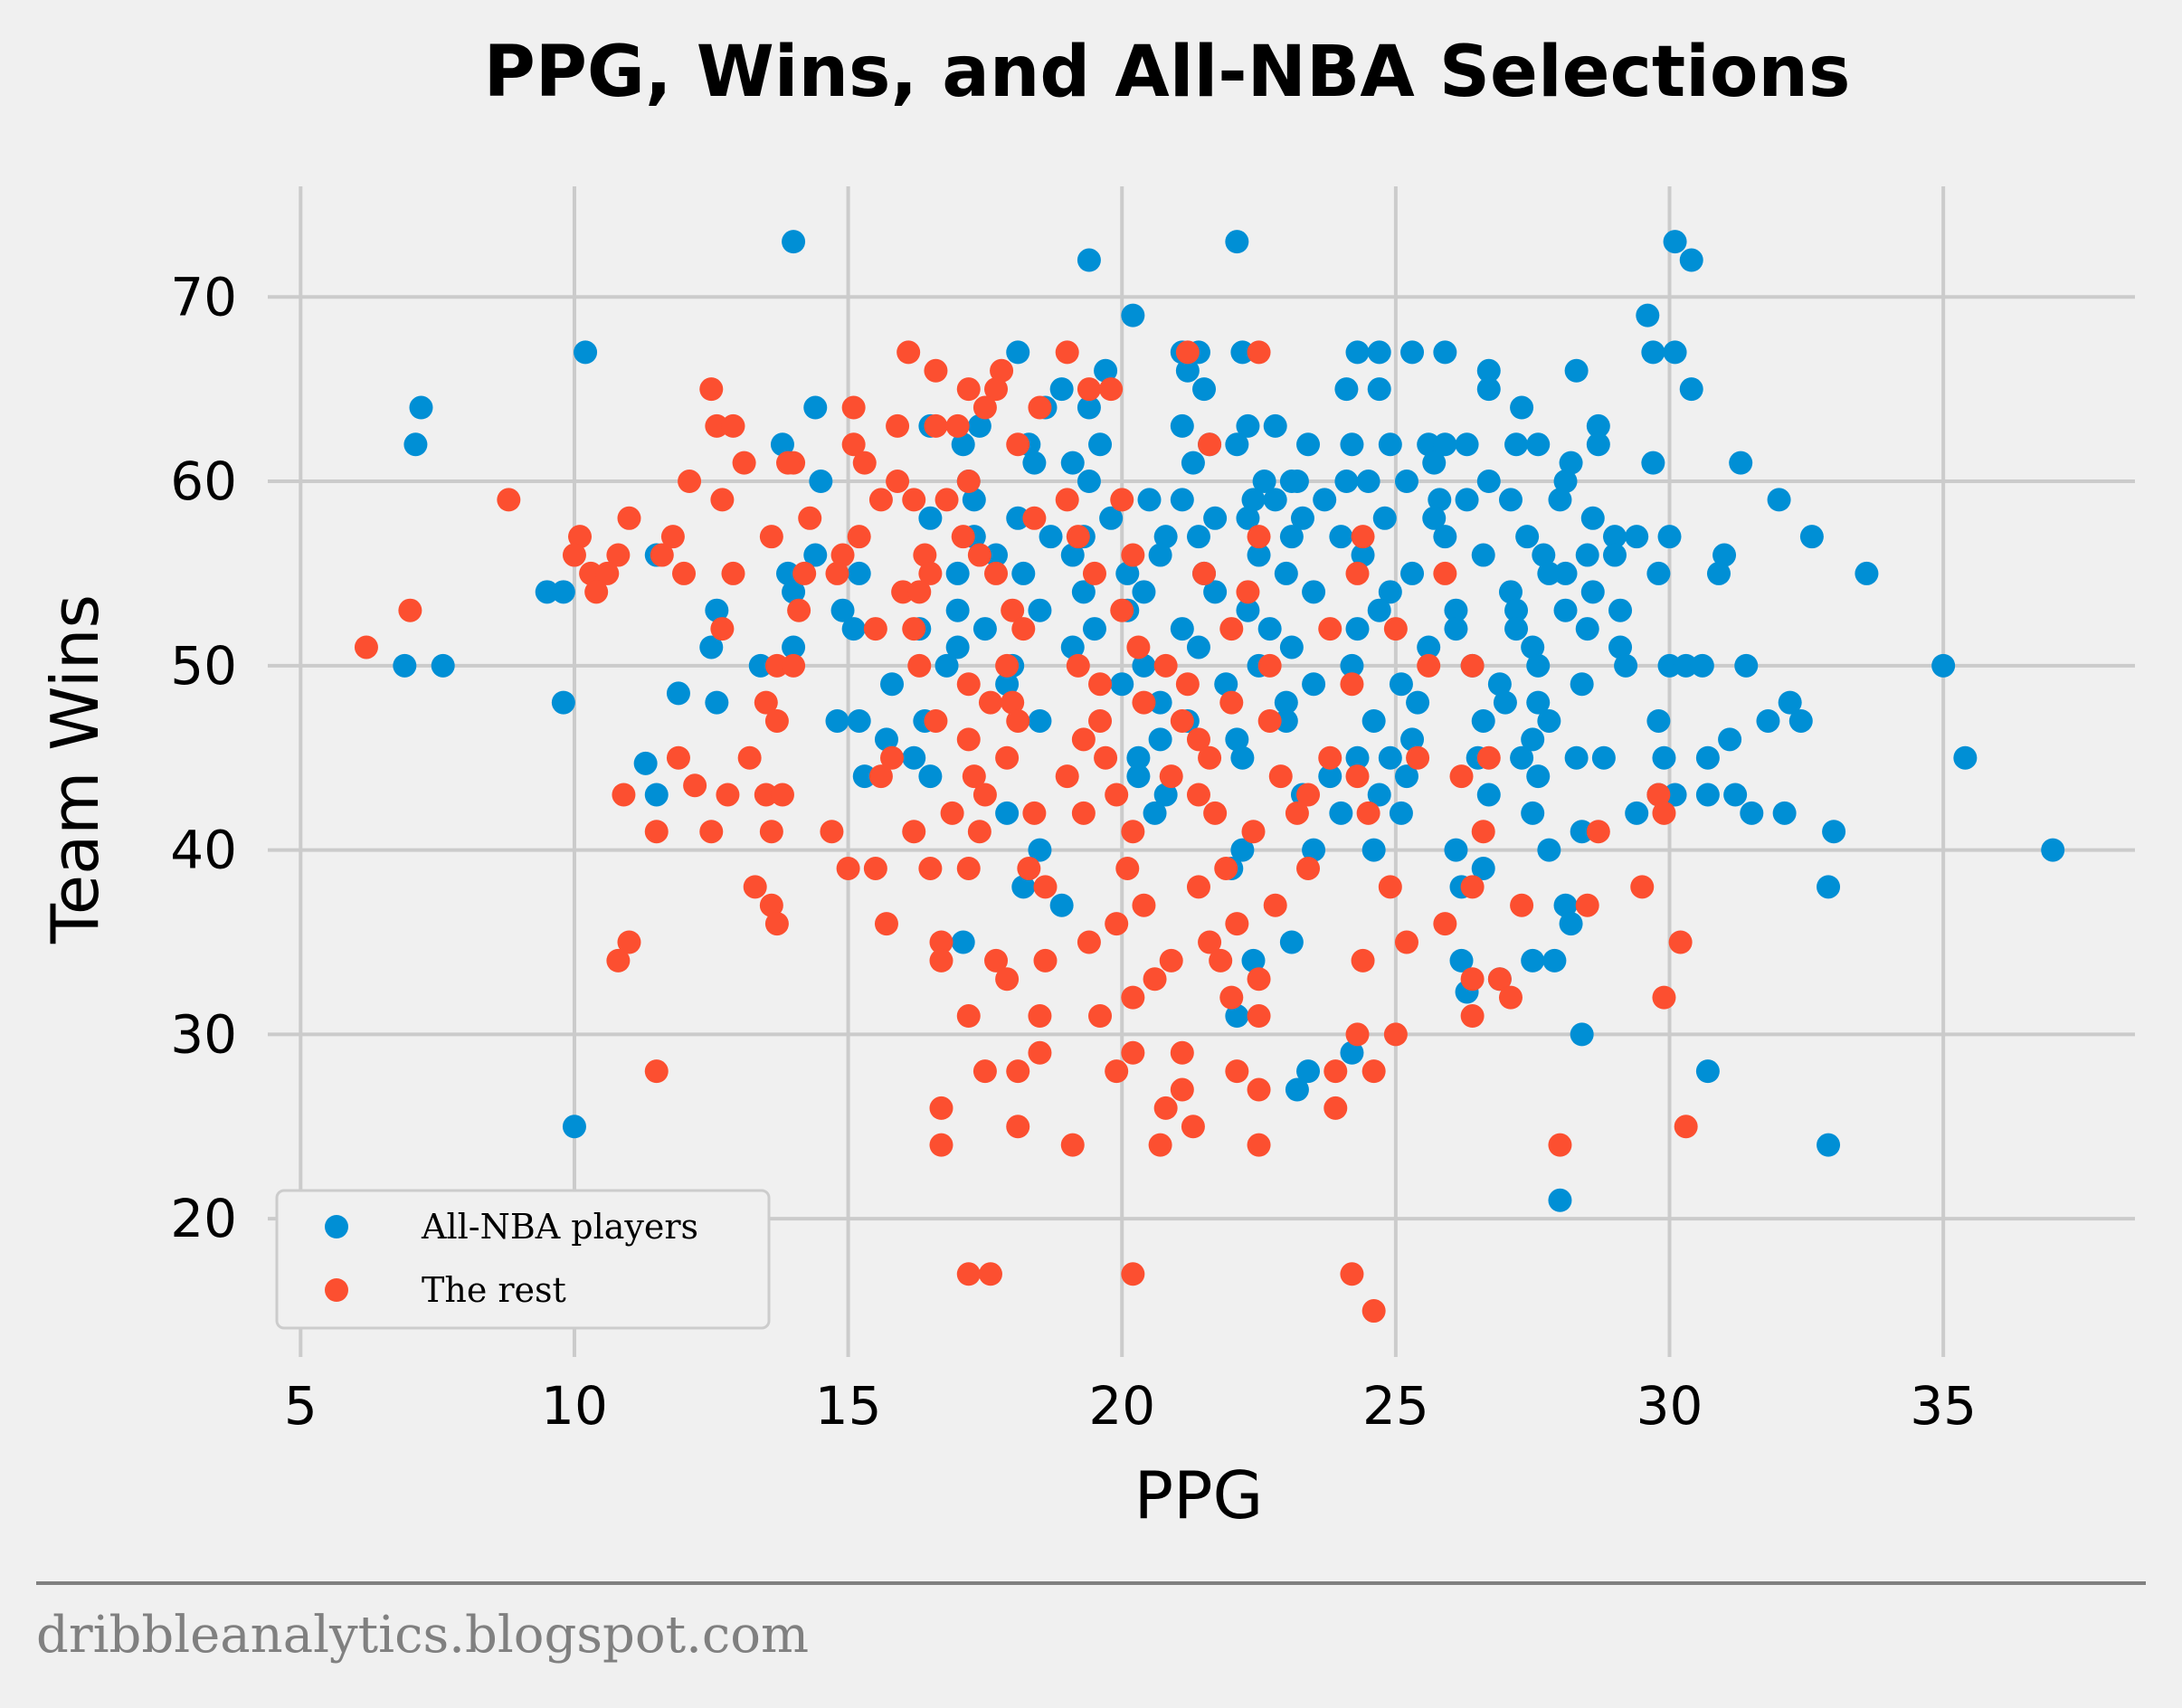  I want to click on legend-marker-the-rest, so click(336, 1290).